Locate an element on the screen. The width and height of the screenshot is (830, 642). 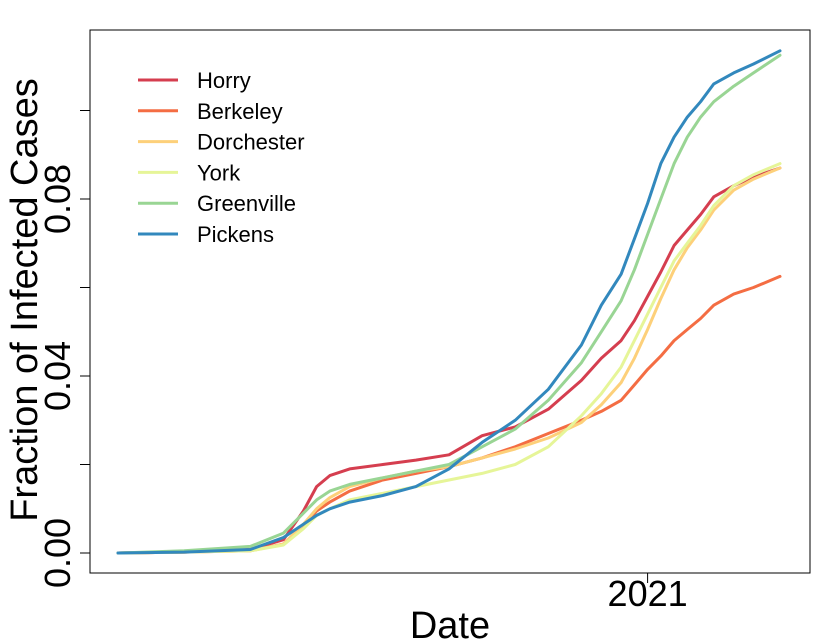
y-axis-title: Fraction of Infected Cases is located at coordinates (25, 300).